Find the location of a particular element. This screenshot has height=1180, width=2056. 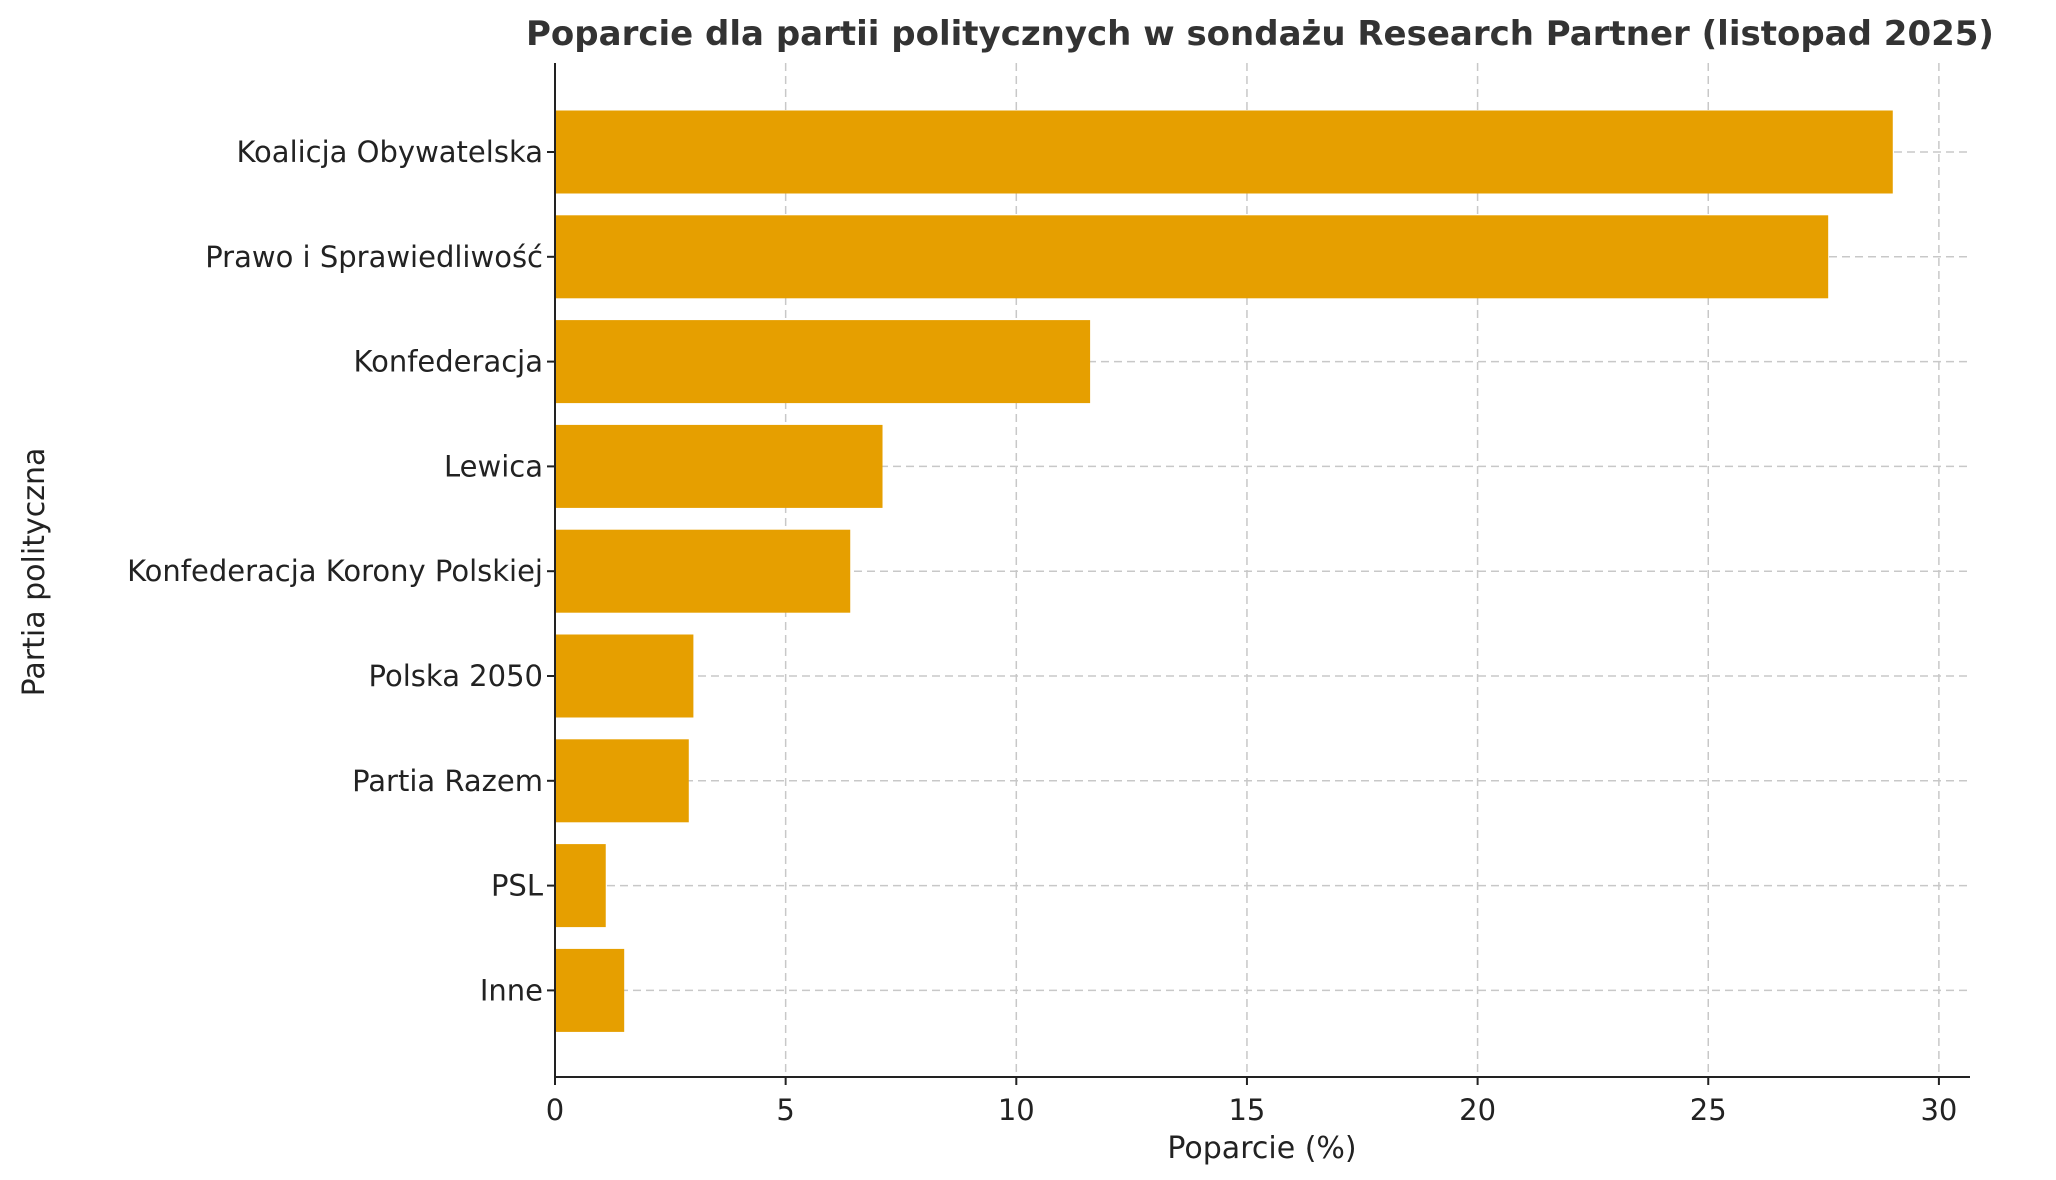

y-tick-label: Lewica is located at coordinates (493, 466).